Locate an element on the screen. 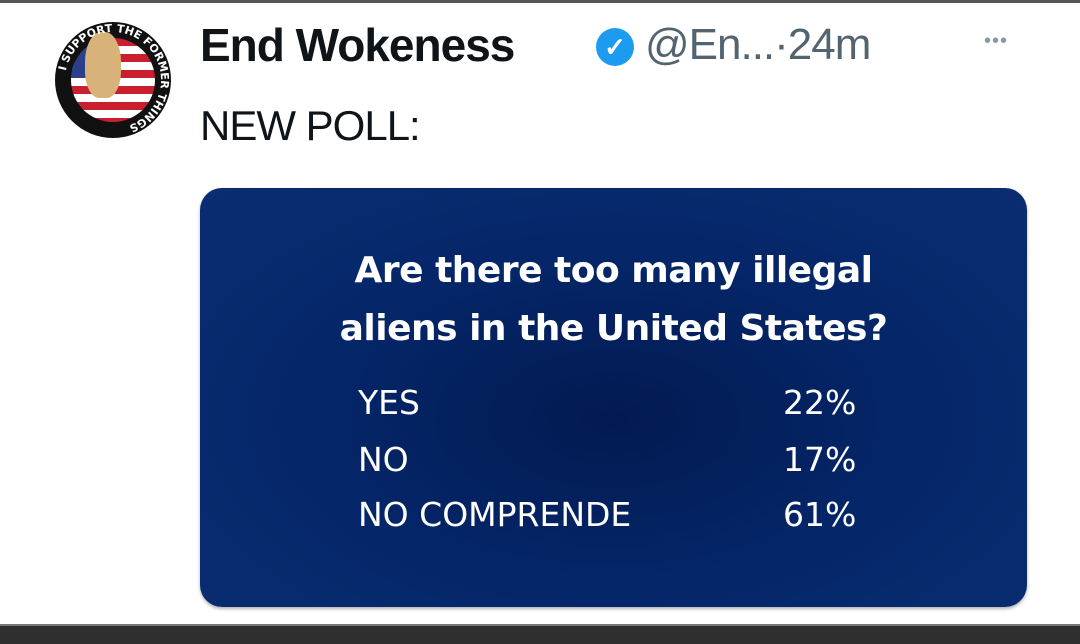  poll-row-label: NO is located at coordinates (383, 459).